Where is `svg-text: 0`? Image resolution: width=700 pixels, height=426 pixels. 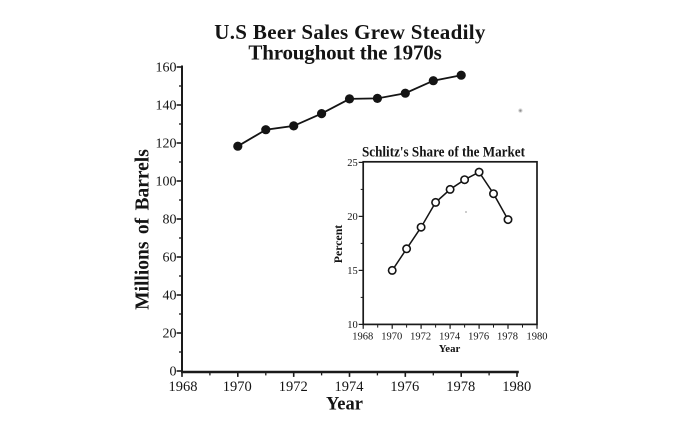 svg-text: 0 is located at coordinates (173, 372).